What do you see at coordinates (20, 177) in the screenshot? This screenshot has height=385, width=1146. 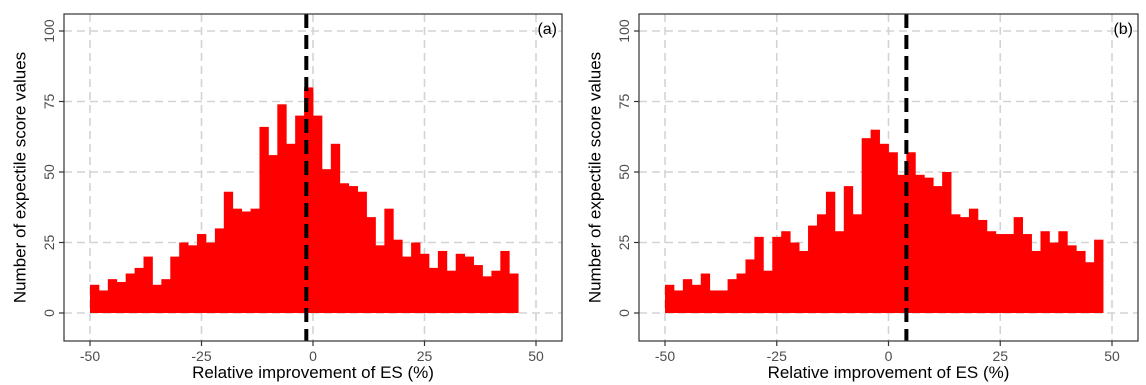 I see `panel-a-y-axis-title: Number of expectile score values` at bounding box center [20, 177].